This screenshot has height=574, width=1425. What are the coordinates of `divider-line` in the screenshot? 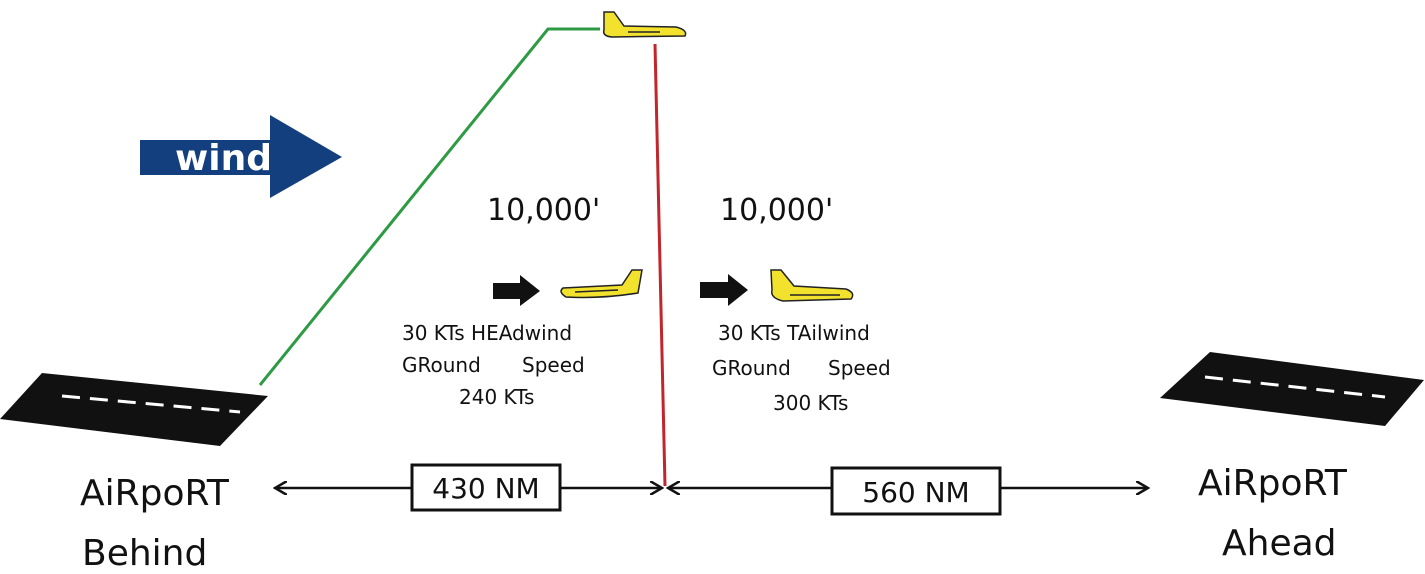 It's located at (660, 265).